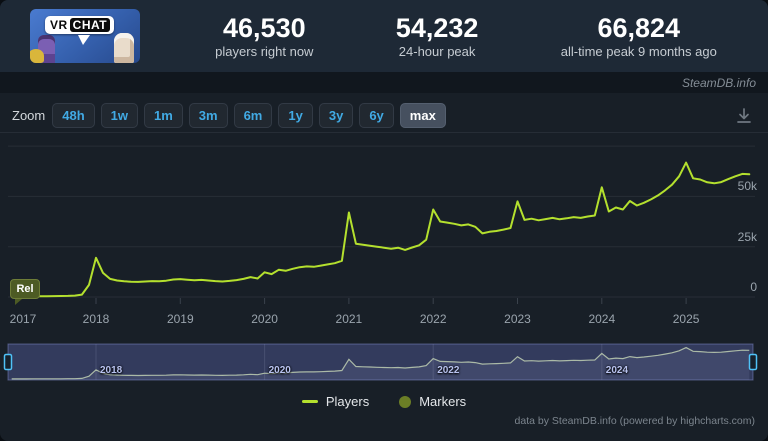  Describe the element at coordinates (264, 51) in the screenshot. I see `current-players-label: players right now` at that location.